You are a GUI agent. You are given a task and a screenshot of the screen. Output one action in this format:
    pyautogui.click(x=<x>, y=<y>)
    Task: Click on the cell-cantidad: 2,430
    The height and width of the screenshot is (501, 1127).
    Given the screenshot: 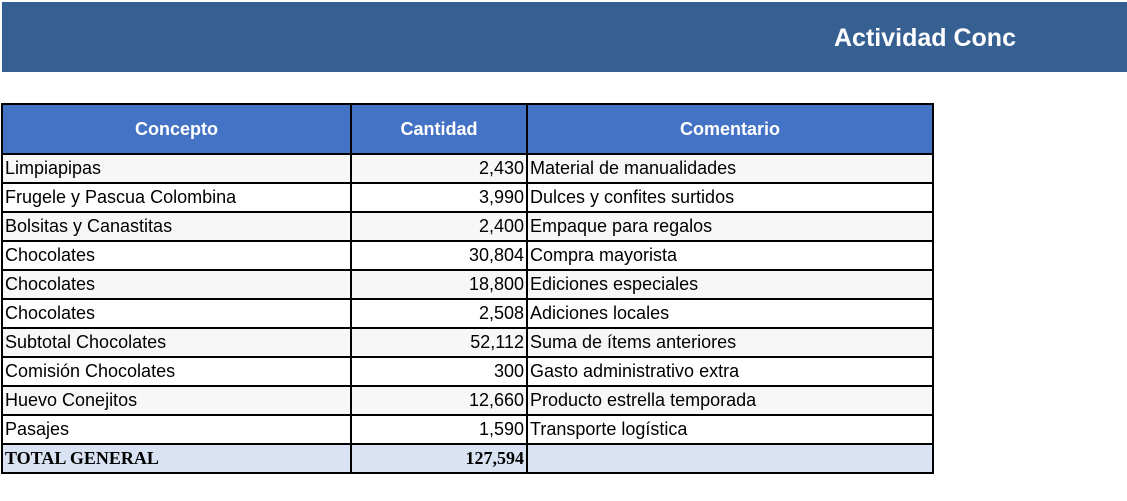 What is the action you would take?
    pyautogui.click(x=439, y=168)
    